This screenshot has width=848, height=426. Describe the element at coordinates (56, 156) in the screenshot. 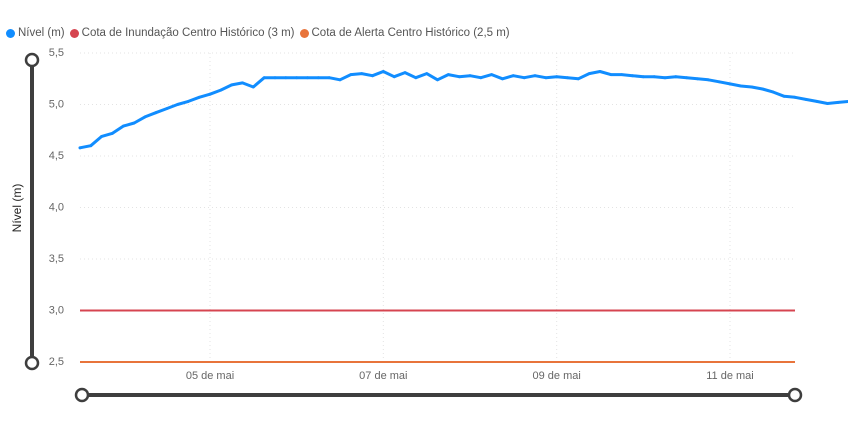

I see `y-tick-label: 4,5` at that location.